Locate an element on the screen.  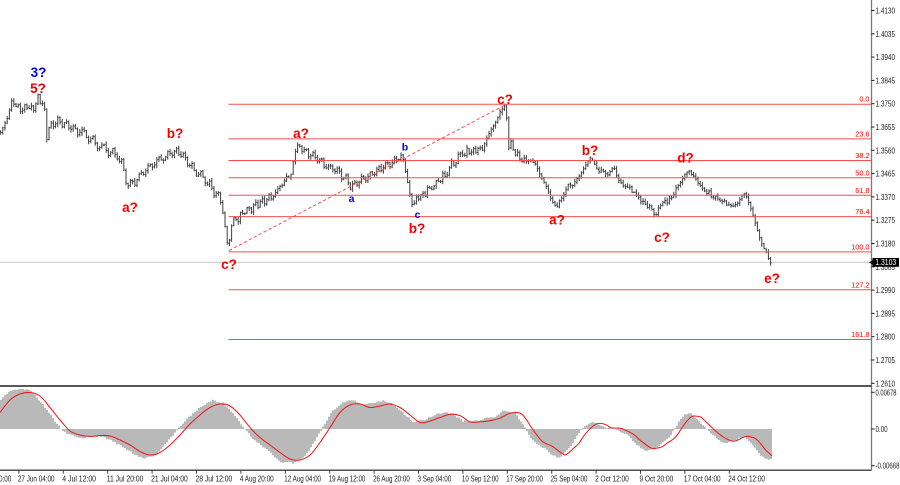
indicator-signal-line is located at coordinates (386, 426).